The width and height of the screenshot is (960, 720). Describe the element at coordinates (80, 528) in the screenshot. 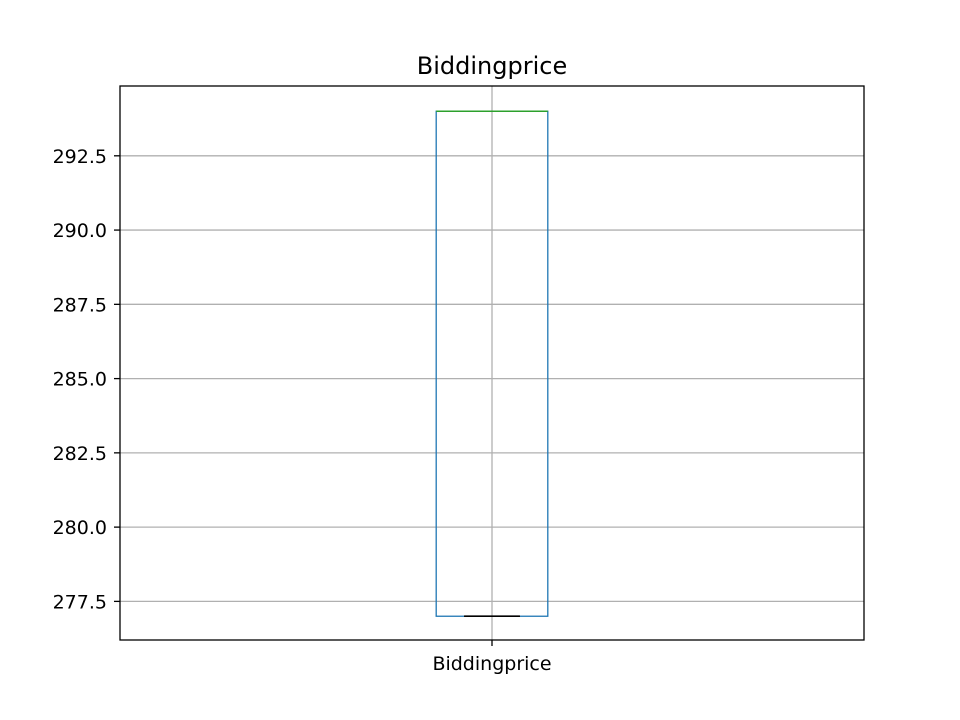

I see `y-tick-label: 280.0` at that location.